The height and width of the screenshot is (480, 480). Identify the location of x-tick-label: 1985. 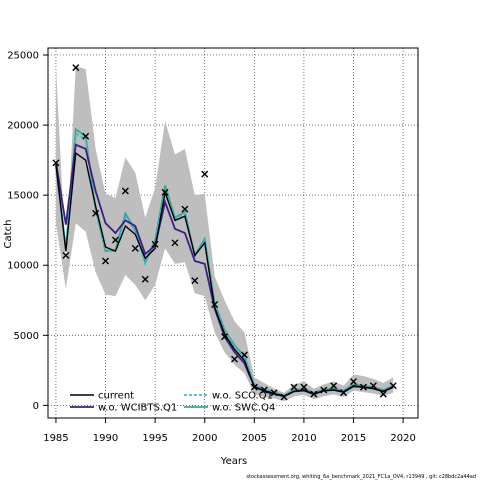
(55, 438).